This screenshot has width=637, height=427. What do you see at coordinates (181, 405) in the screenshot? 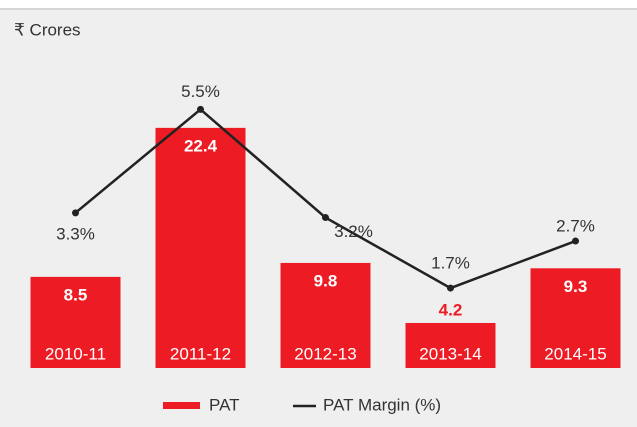
I see `legend-swatch` at bounding box center [181, 405].